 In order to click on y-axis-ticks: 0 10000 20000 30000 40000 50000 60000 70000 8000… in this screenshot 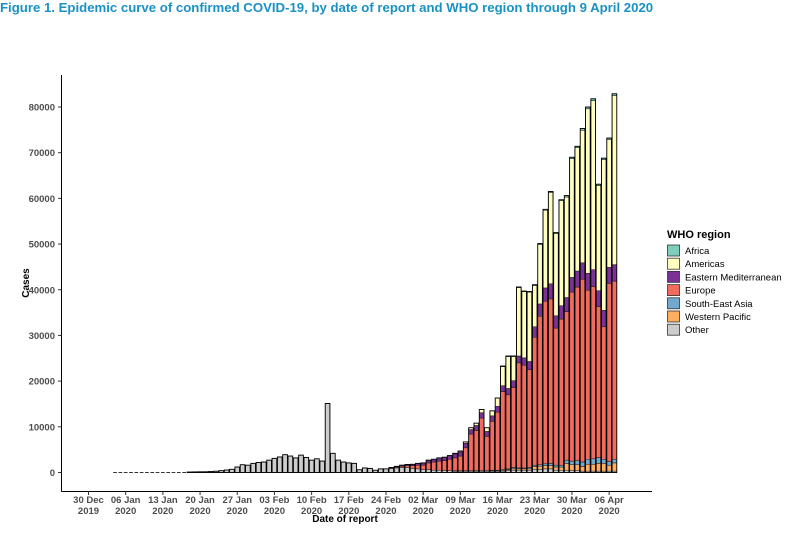, I will do `click(45, 291)`.